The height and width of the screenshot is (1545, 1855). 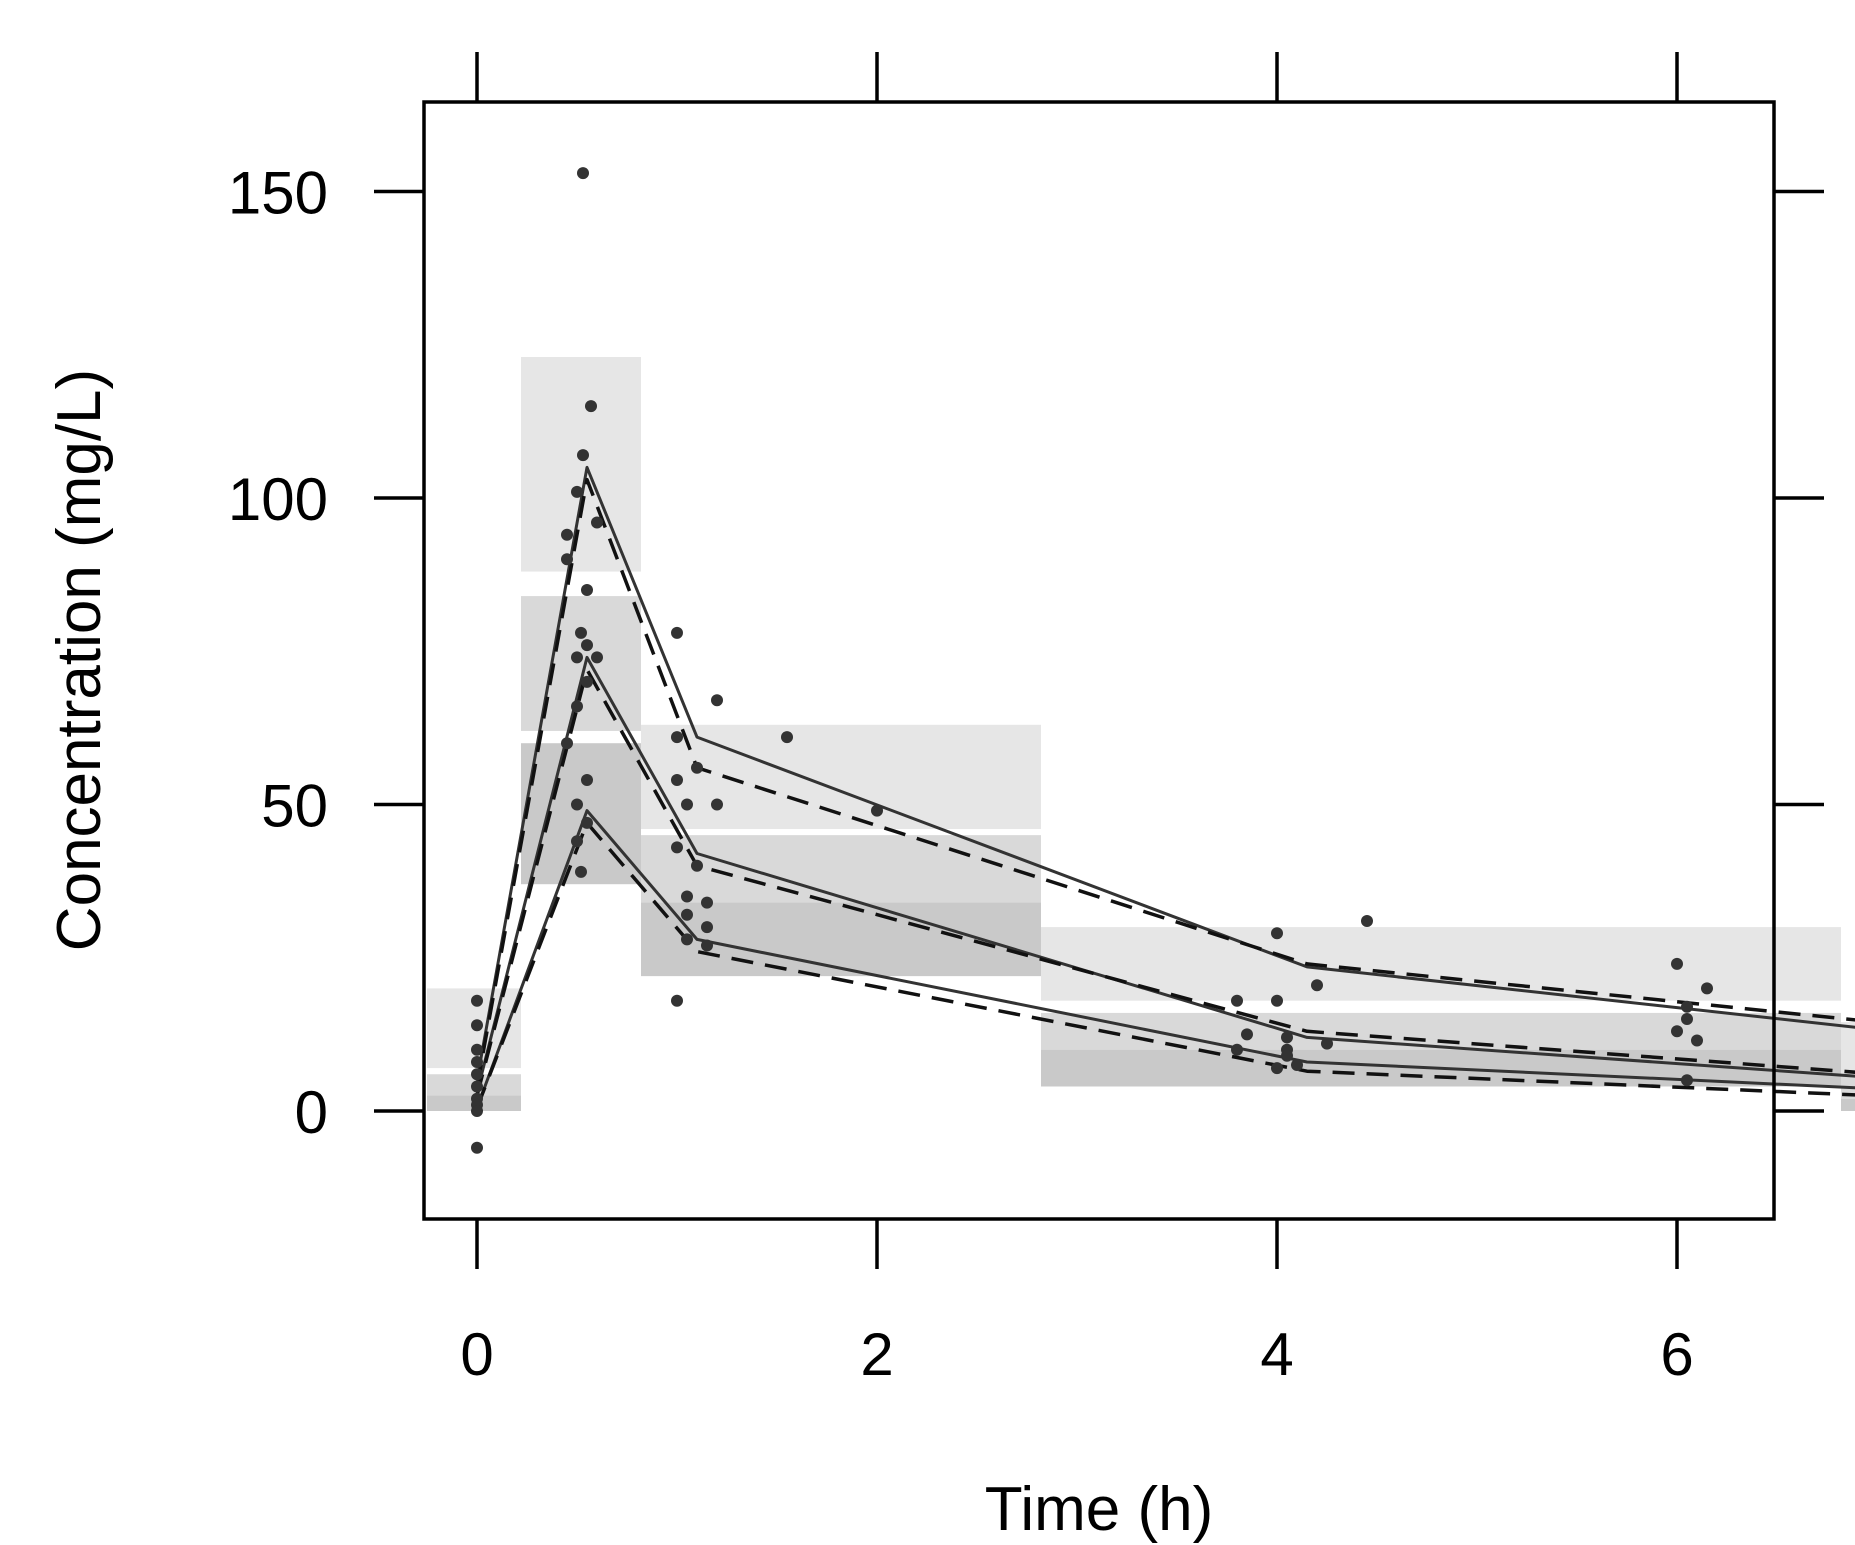 I want to click on y-tick-label: 0, so click(x=311, y=1112).